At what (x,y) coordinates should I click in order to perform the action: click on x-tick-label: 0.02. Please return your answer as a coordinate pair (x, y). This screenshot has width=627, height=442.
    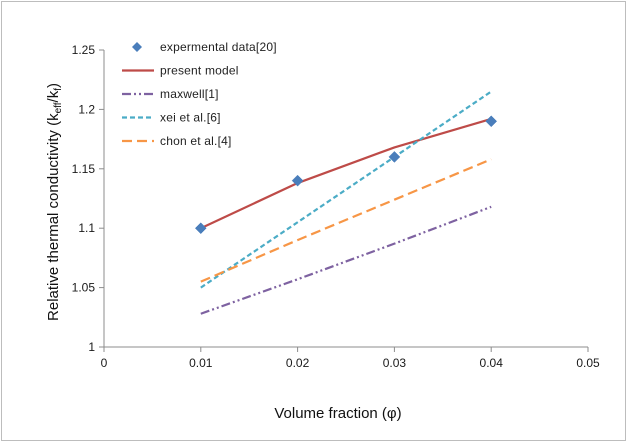
    Looking at the image, I should click on (298, 363).